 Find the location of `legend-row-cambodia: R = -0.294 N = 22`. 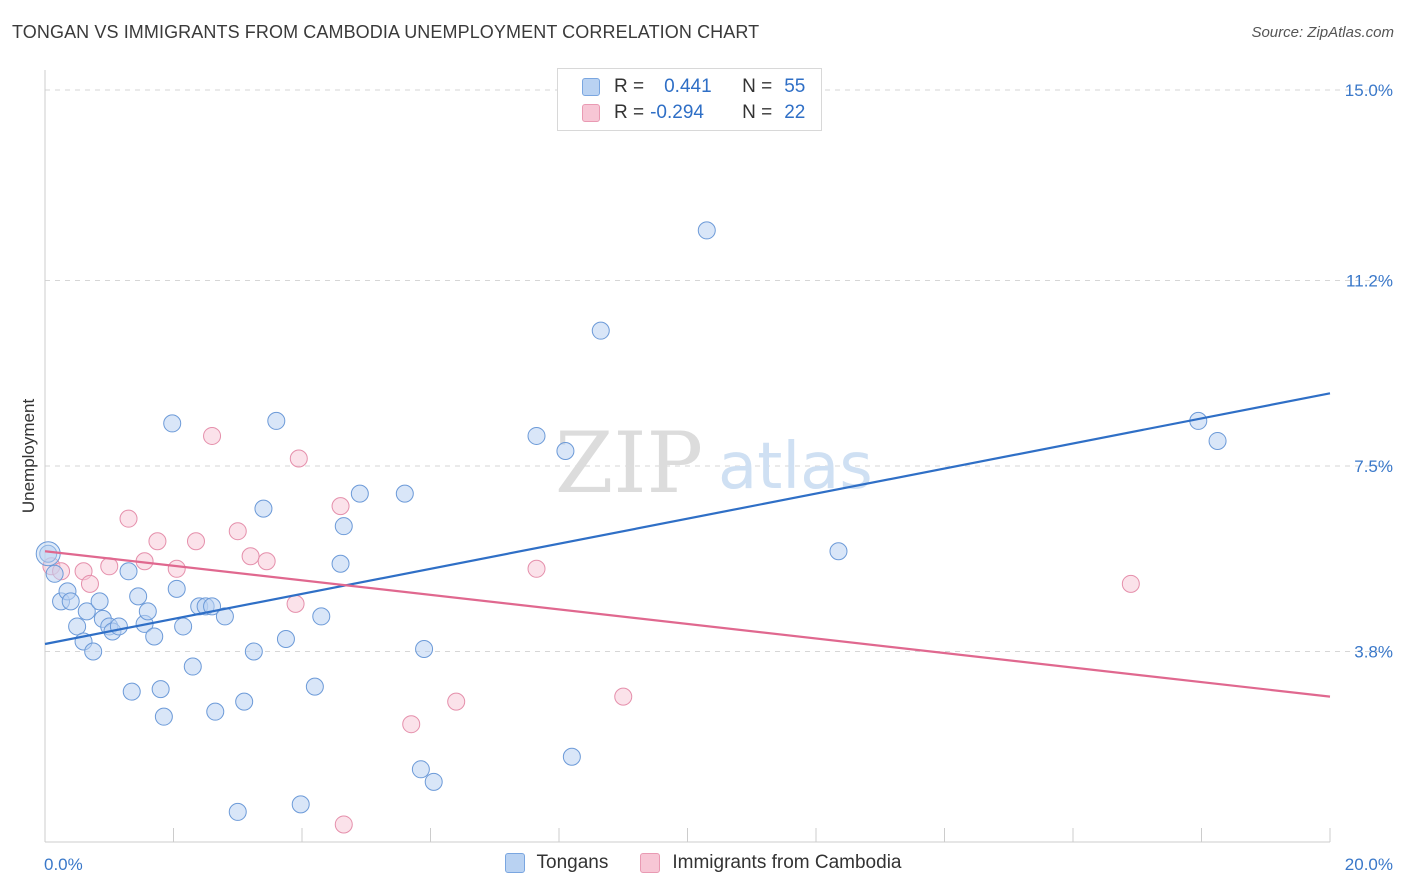

legend-row-cambodia: R = -0.294 N = 22 is located at coordinates (693, 113).